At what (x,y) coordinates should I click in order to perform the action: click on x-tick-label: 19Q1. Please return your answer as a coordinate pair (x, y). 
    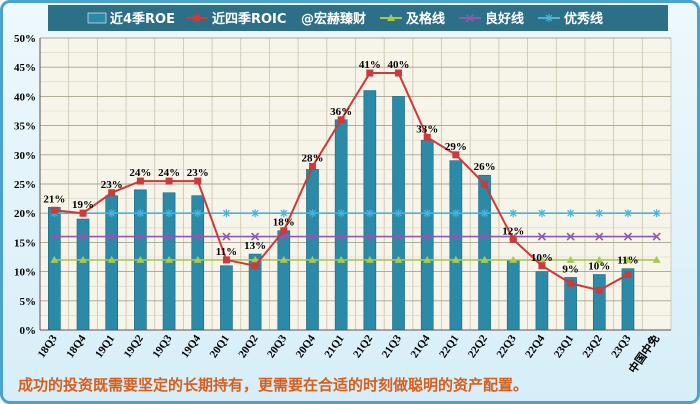
    Looking at the image, I should click on (105, 346).